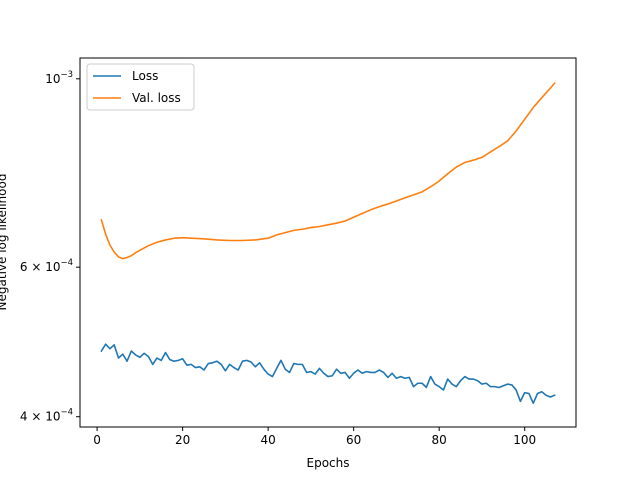 The image size is (640, 480). What do you see at coordinates (46, 266) in the screenshot?
I see `y-tick-label-1: 6 × 10⁻⁴` at bounding box center [46, 266].